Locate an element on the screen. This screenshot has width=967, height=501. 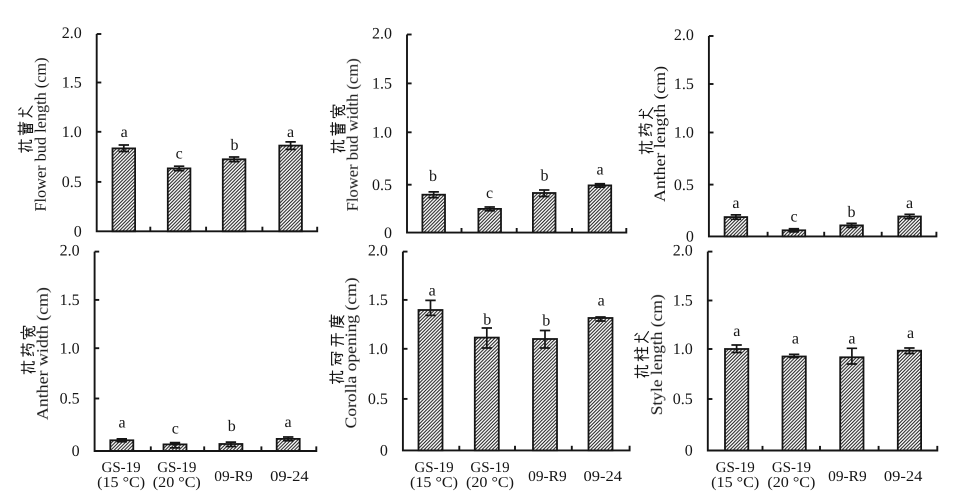
svg-text: Style length (cm) is located at coordinates (657, 354).